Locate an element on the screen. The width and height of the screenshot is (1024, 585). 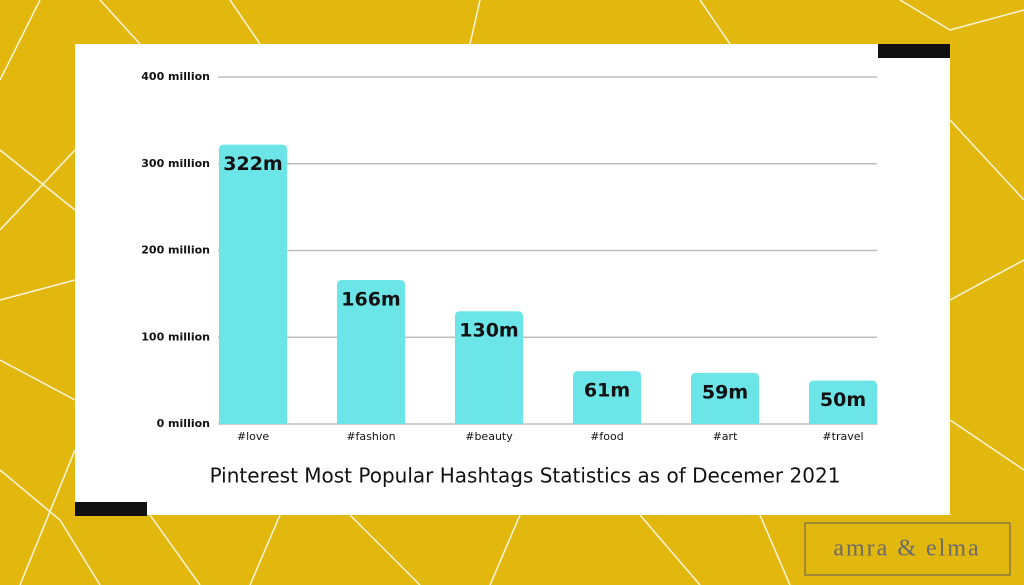
value-label: 130m is located at coordinates (488, 331).